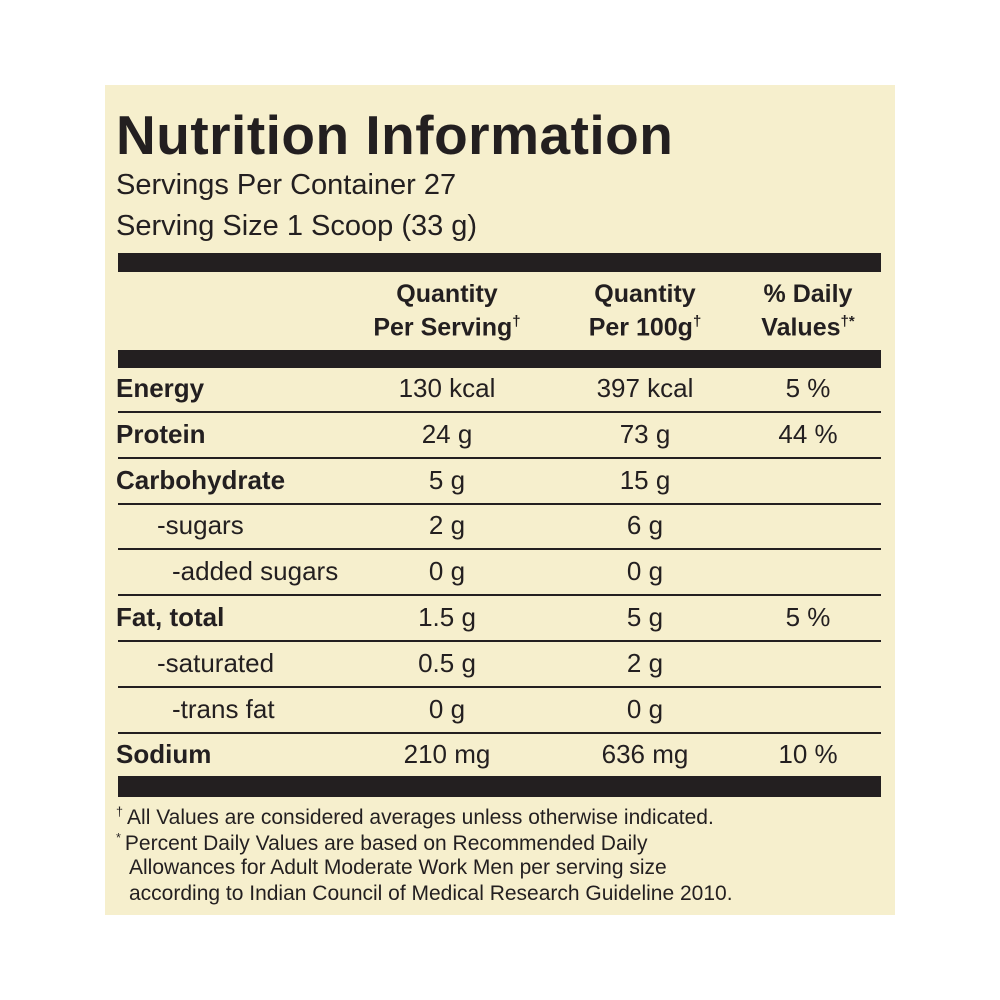 This screenshot has width=1000, height=1000. I want to click on column-header-text: % Daily, so click(808, 294).